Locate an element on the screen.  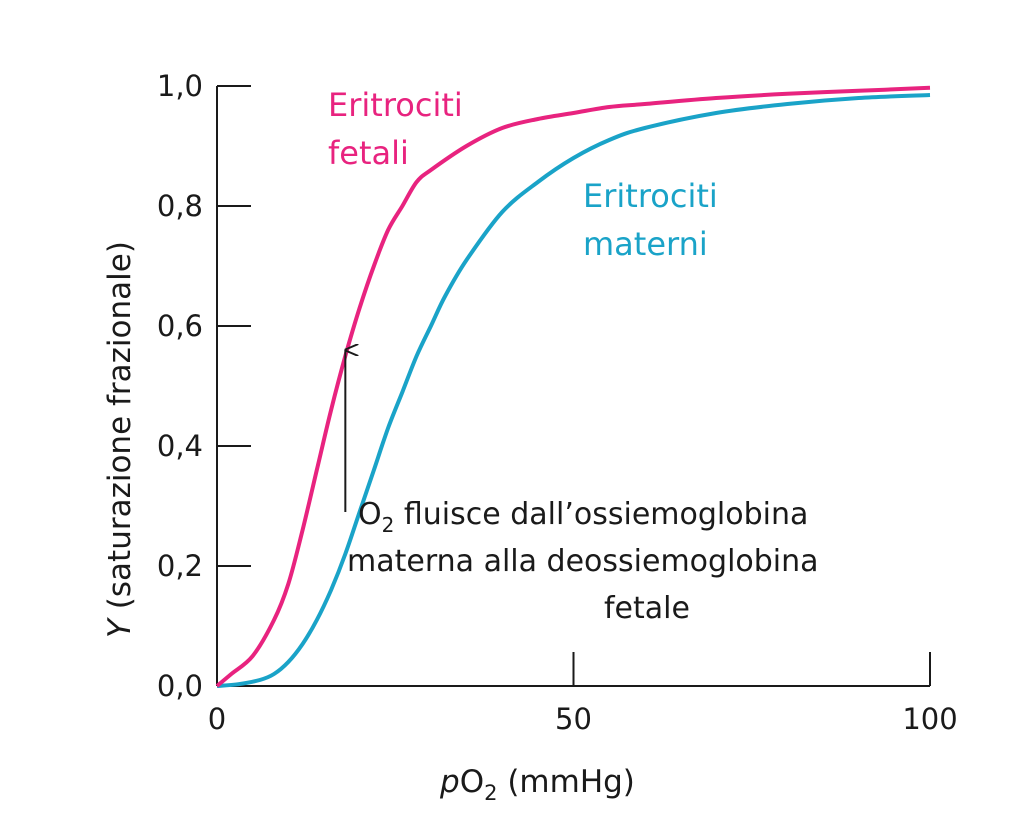
y-axis-title-rest: (saturazione frazionale) is located at coordinates (120, 430).